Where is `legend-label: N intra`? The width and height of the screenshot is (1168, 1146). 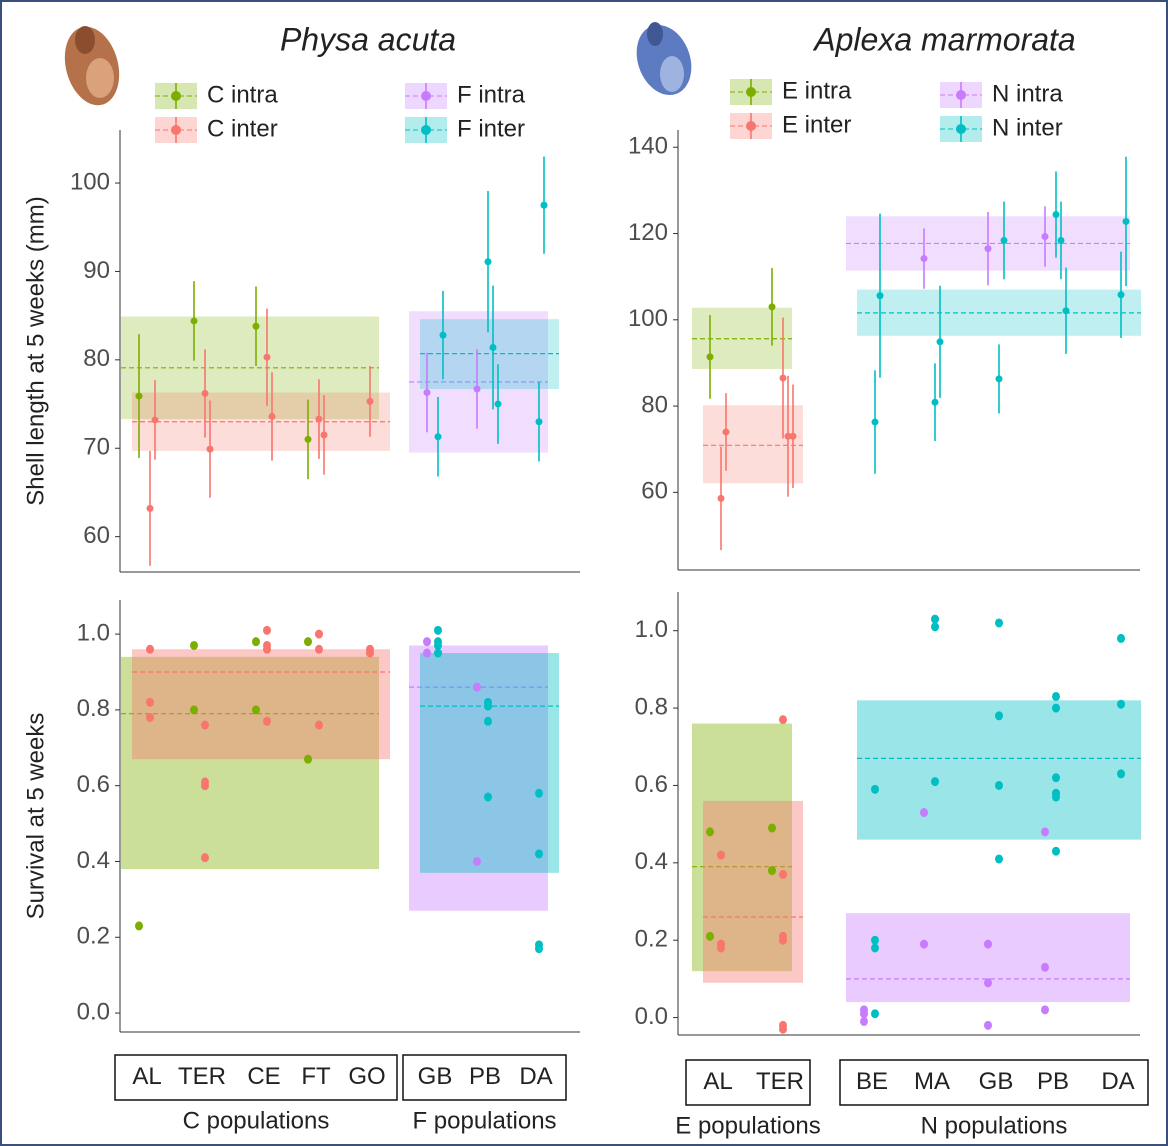
legend-label: N intra is located at coordinates (1027, 93).